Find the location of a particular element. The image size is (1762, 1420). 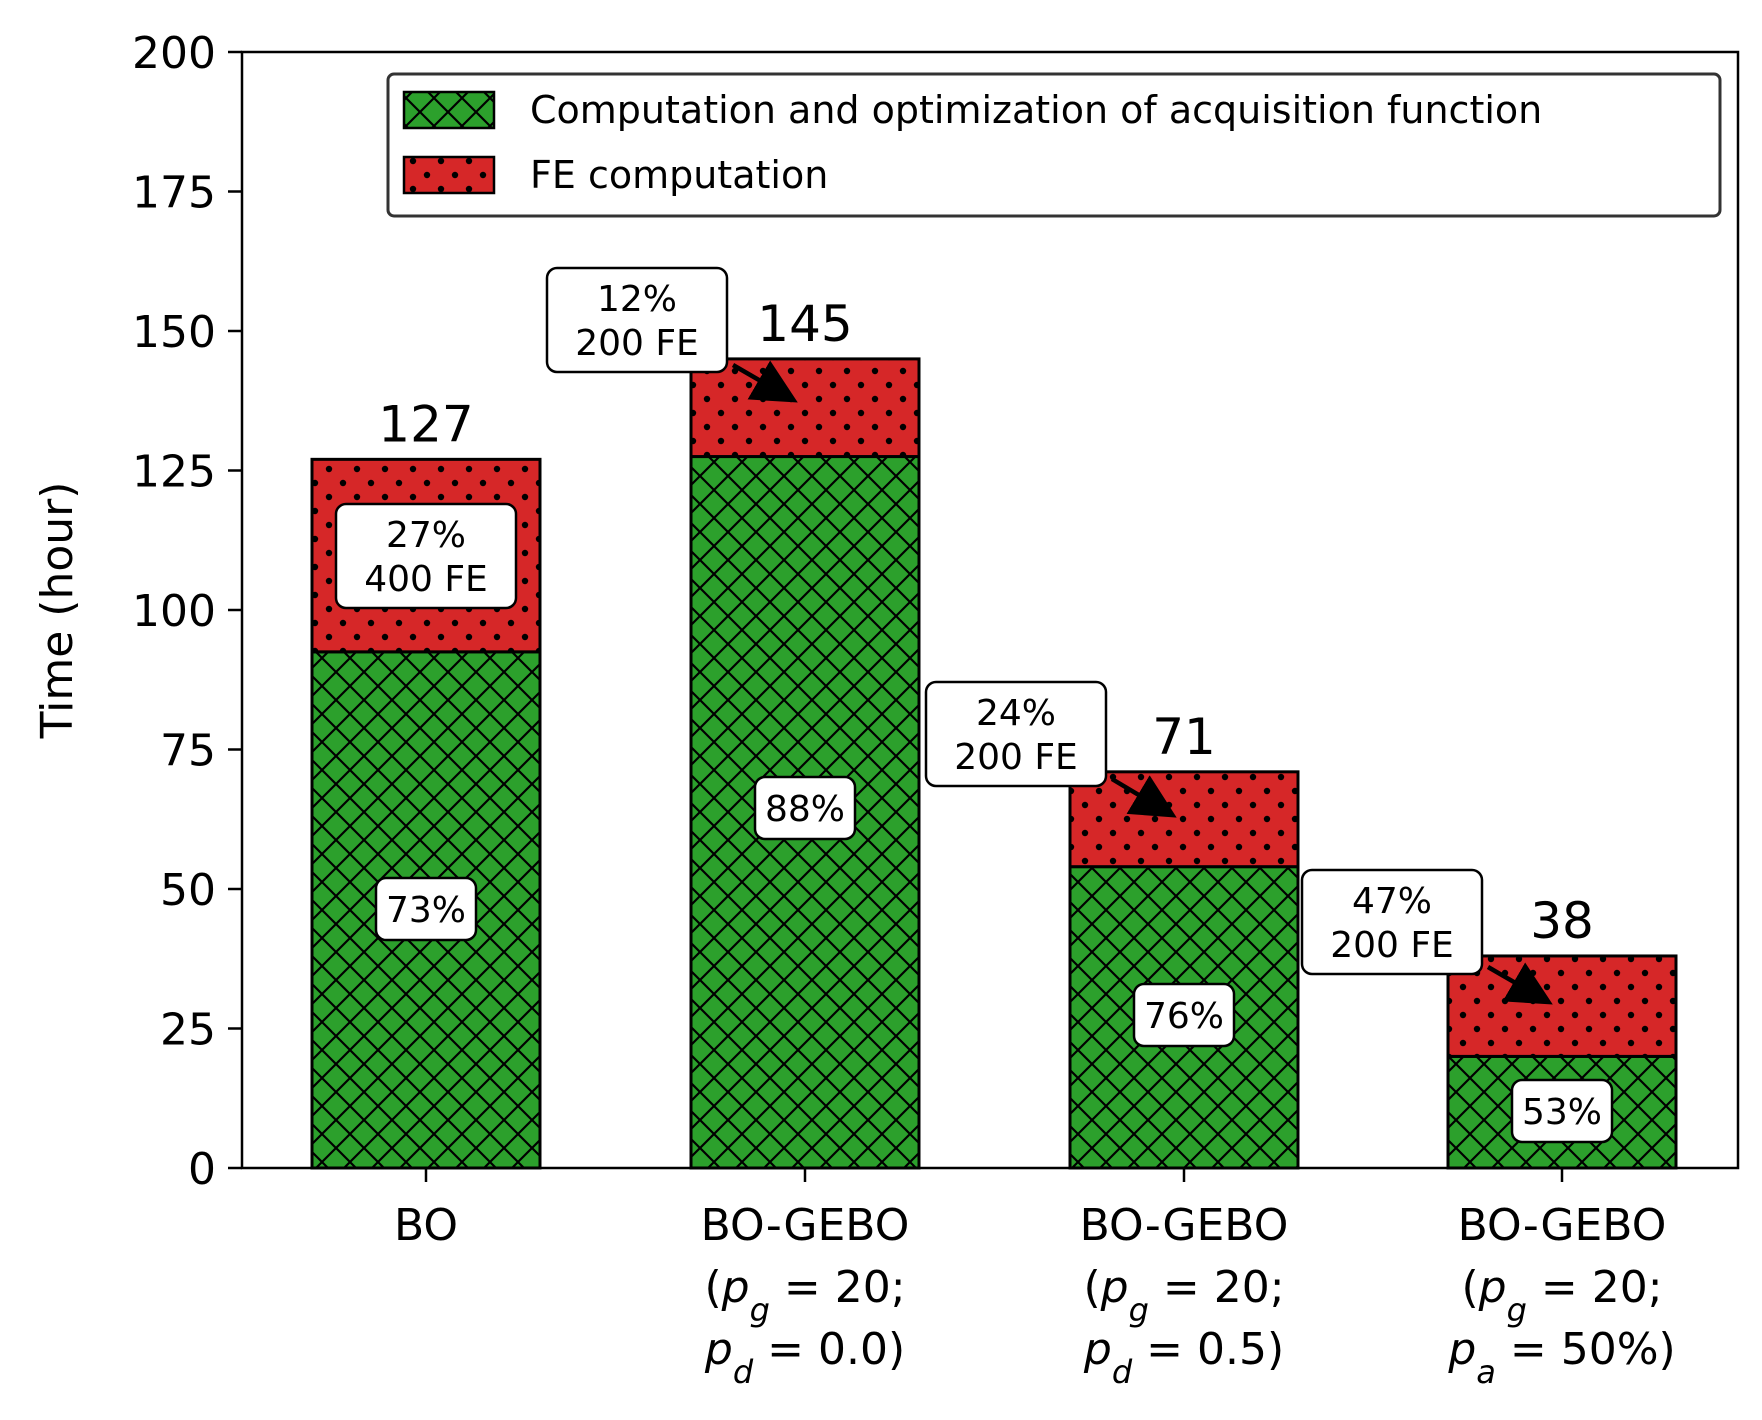

acquisition-pct-label-text: 53% is located at coordinates (1562, 1112).